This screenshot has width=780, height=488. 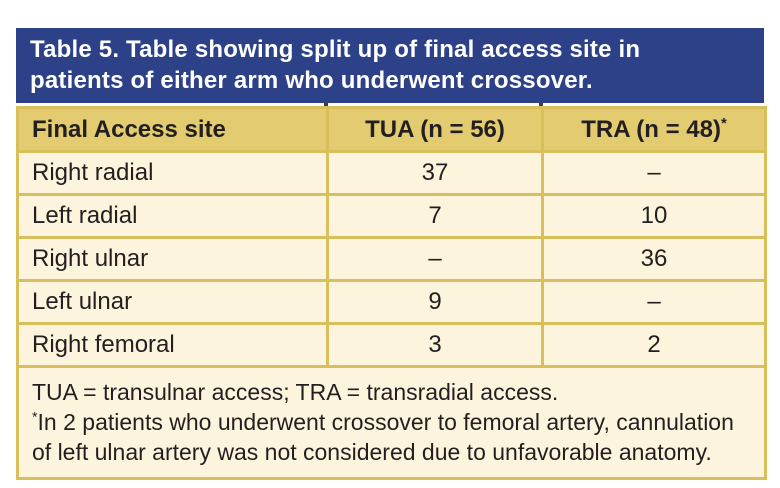 I want to click on table-row-right-femoral: Right femoral 3 2, so click(x=391, y=345).